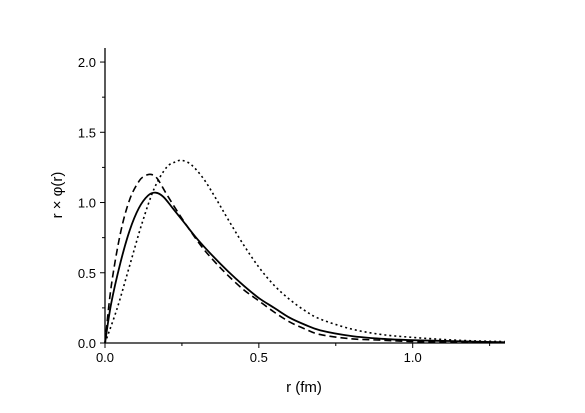  What do you see at coordinates (87, 203) in the screenshot?
I see `y-tick-label-2: 1.0` at bounding box center [87, 203].